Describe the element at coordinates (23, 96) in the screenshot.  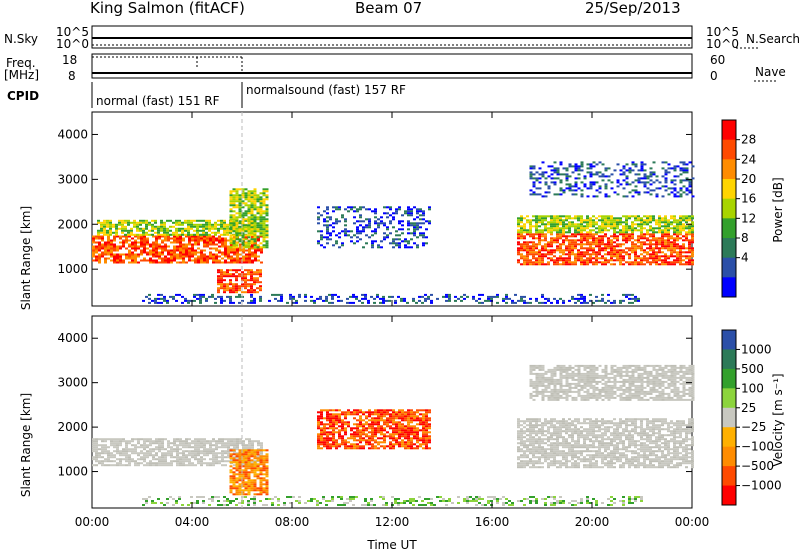
I see `cpid-label: CPID` at that location.